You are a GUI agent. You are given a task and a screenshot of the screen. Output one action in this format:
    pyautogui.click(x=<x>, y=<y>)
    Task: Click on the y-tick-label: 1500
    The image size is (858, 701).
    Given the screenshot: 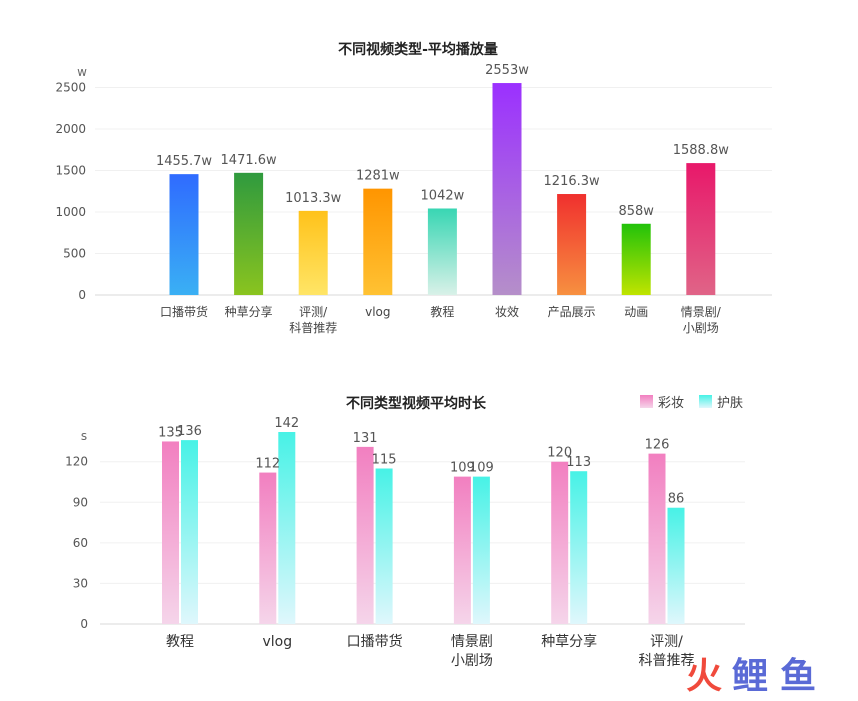 What is the action you would take?
    pyautogui.click(x=70, y=170)
    